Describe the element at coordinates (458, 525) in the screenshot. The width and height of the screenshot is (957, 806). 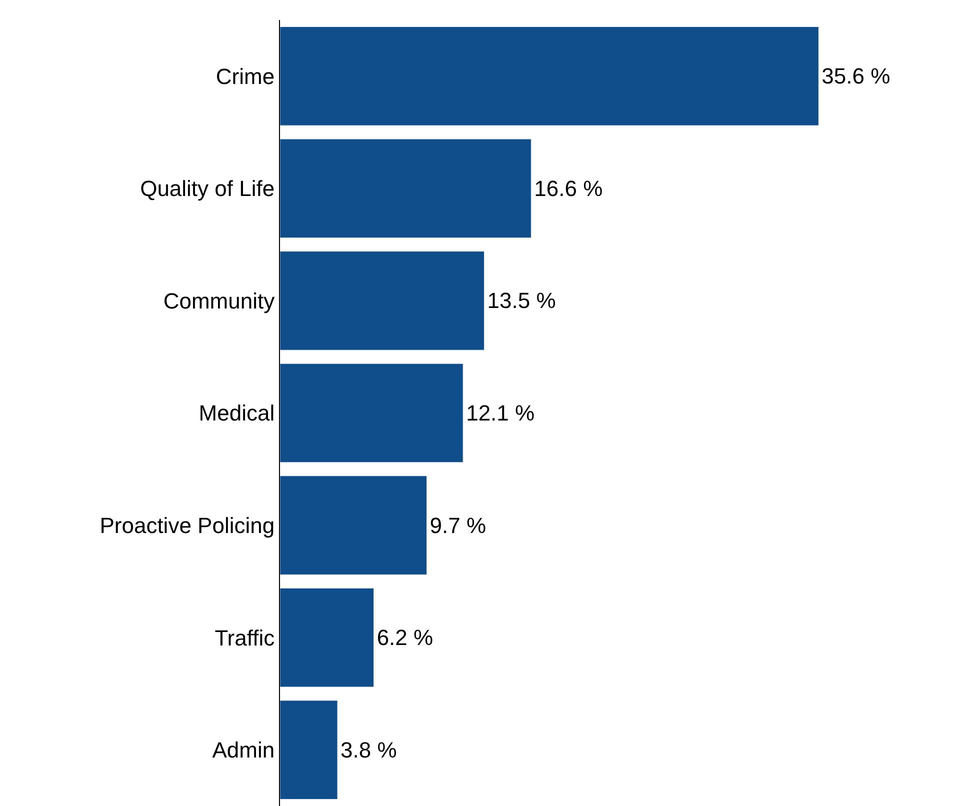
I see `data-label: 9.7 %` at that location.